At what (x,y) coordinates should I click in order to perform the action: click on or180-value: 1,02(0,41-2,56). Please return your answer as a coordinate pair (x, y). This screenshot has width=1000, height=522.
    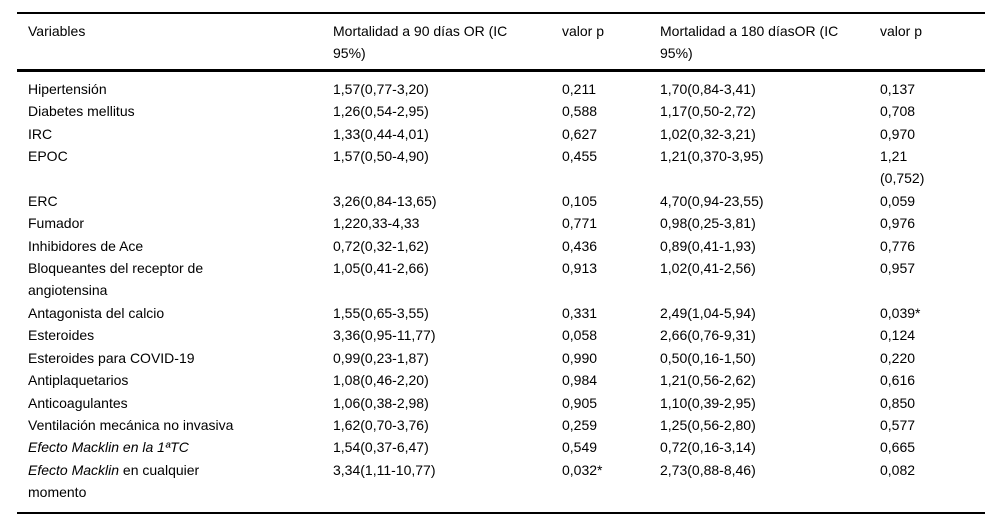
    Looking at the image, I should click on (708, 268).